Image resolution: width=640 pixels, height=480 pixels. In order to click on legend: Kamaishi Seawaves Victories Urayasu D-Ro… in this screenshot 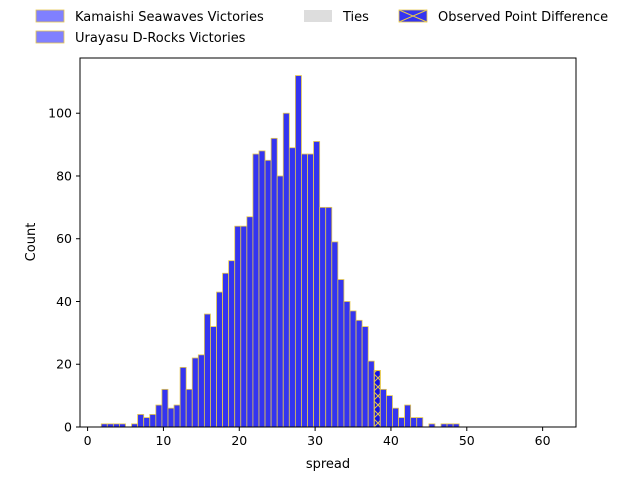, I will do `click(321, 27)`.